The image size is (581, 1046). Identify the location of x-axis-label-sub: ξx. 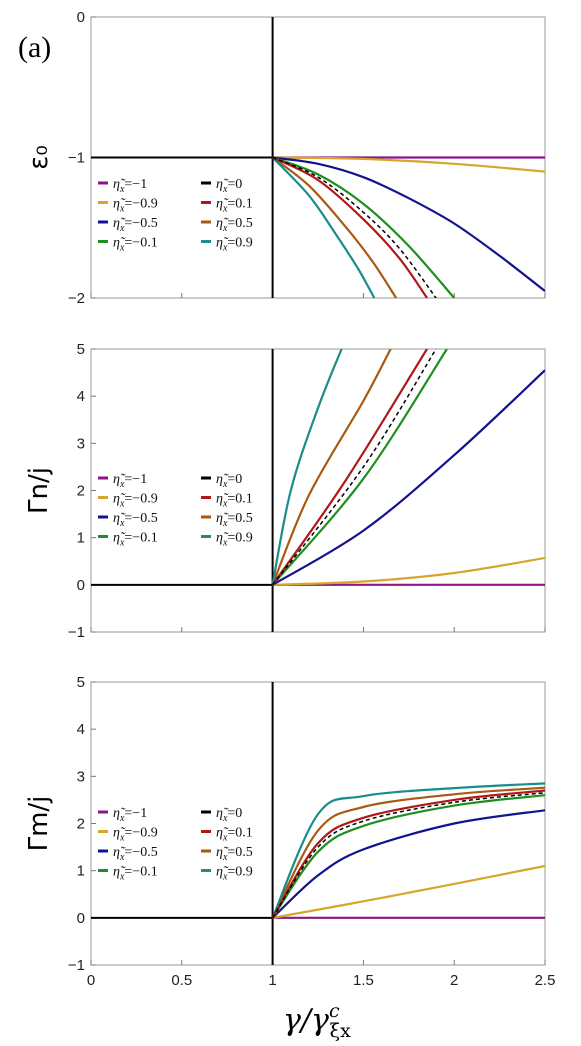
(340, 1031).